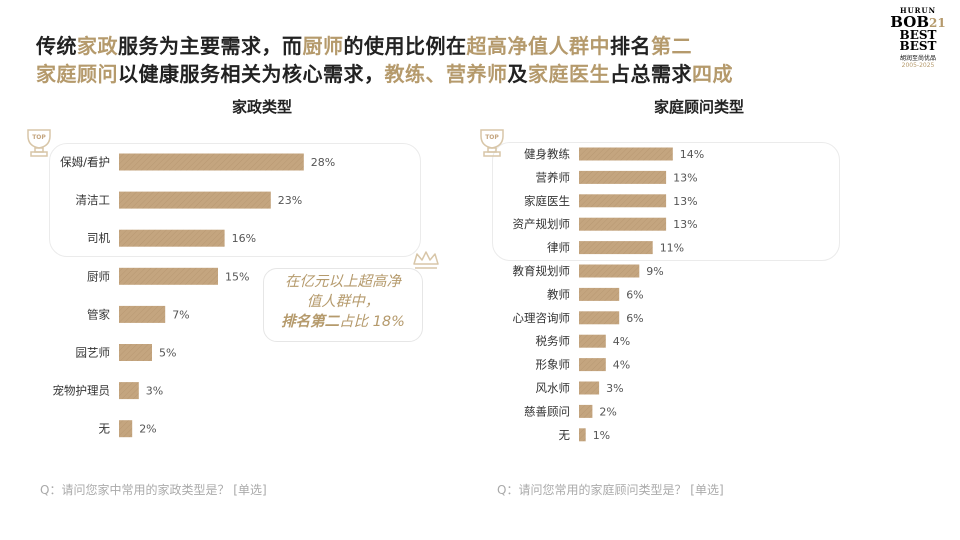 This screenshot has width=960, height=540. What do you see at coordinates (97, 46) in the screenshot?
I see `headline-line-1-segment-1: 家政` at bounding box center [97, 46].